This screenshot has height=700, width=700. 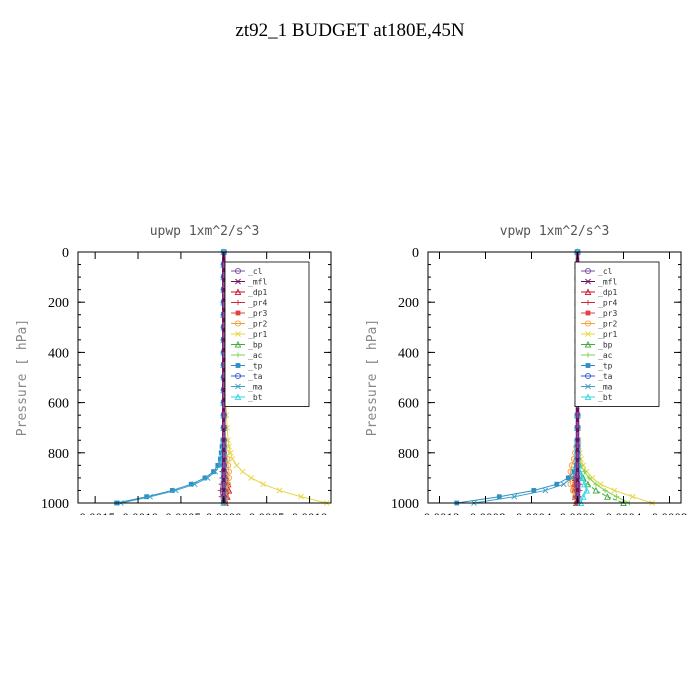 What do you see at coordinates (555, 231) in the screenshot?
I see `chart-title: vpwp 1xm^2/s^3` at bounding box center [555, 231].